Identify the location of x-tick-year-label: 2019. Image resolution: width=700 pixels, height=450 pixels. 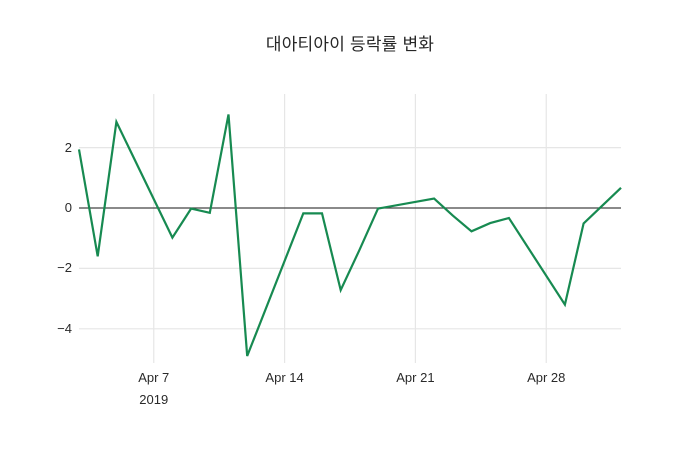
(154, 399).